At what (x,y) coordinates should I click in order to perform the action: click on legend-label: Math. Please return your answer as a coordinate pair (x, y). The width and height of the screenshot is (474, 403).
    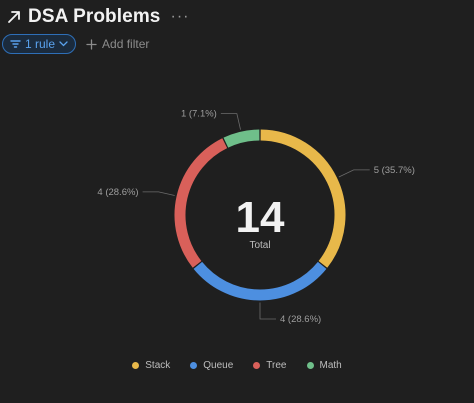
    Looking at the image, I should click on (330, 365).